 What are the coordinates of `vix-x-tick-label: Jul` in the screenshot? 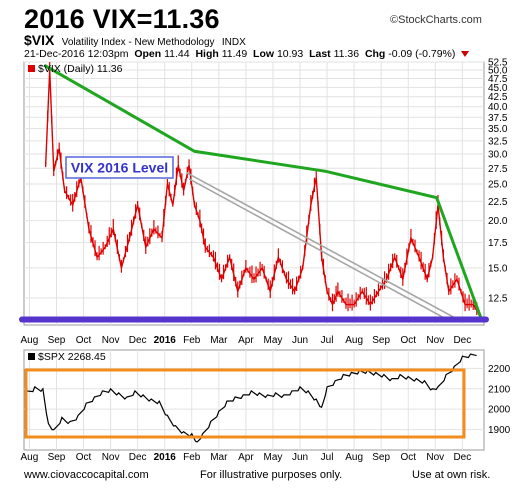 It's located at (327, 340).